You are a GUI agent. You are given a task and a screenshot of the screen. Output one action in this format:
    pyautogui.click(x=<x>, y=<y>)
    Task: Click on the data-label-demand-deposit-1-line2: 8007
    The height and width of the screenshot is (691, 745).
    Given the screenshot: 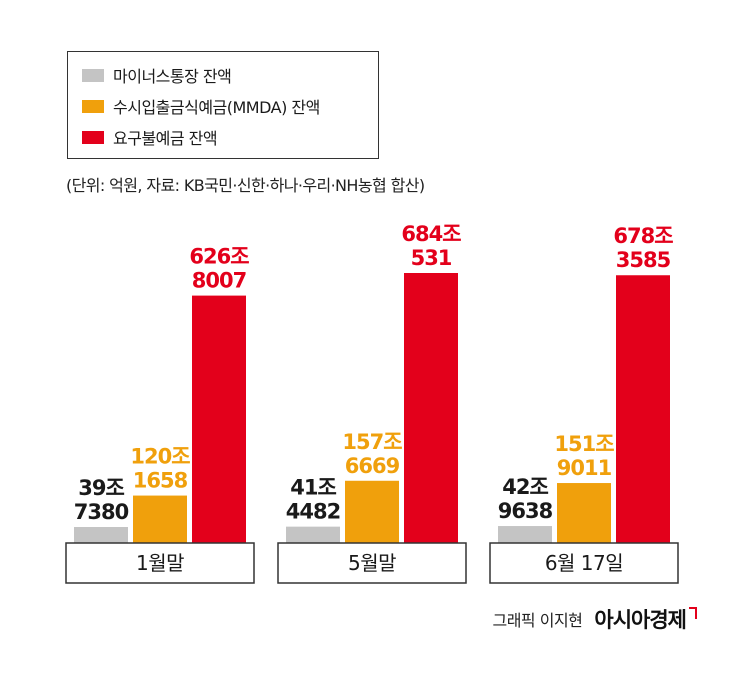 What is the action you would take?
    pyautogui.click(x=219, y=281)
    